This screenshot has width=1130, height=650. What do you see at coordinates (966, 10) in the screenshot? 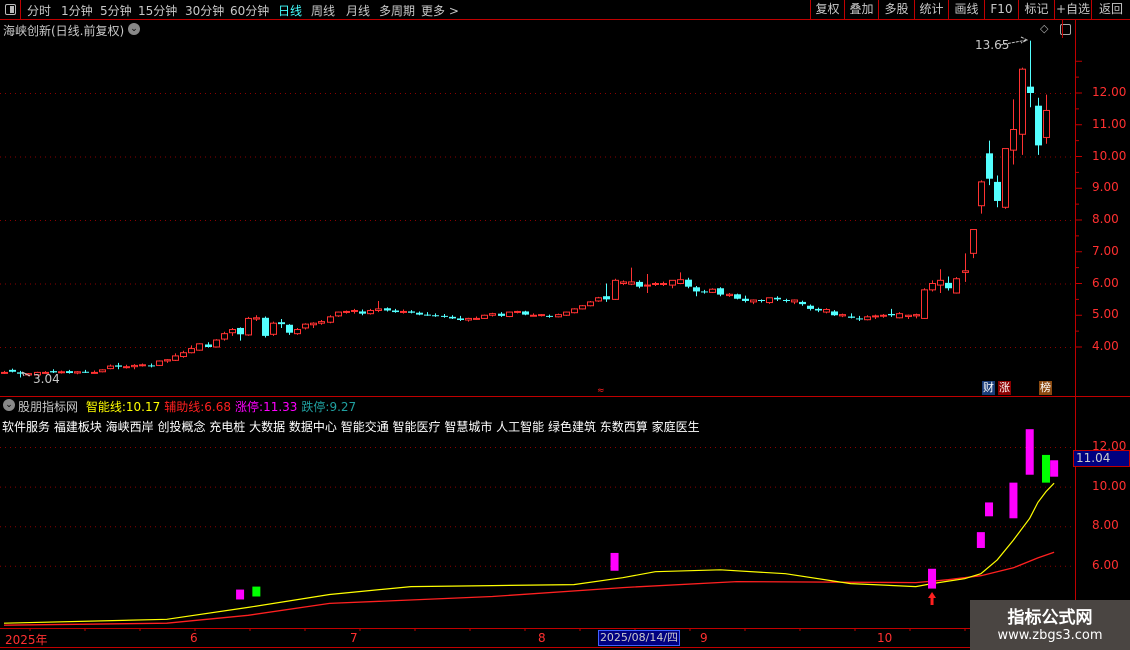
I see `toolbar-button-4: 画线` at bounding box center [966, 10].